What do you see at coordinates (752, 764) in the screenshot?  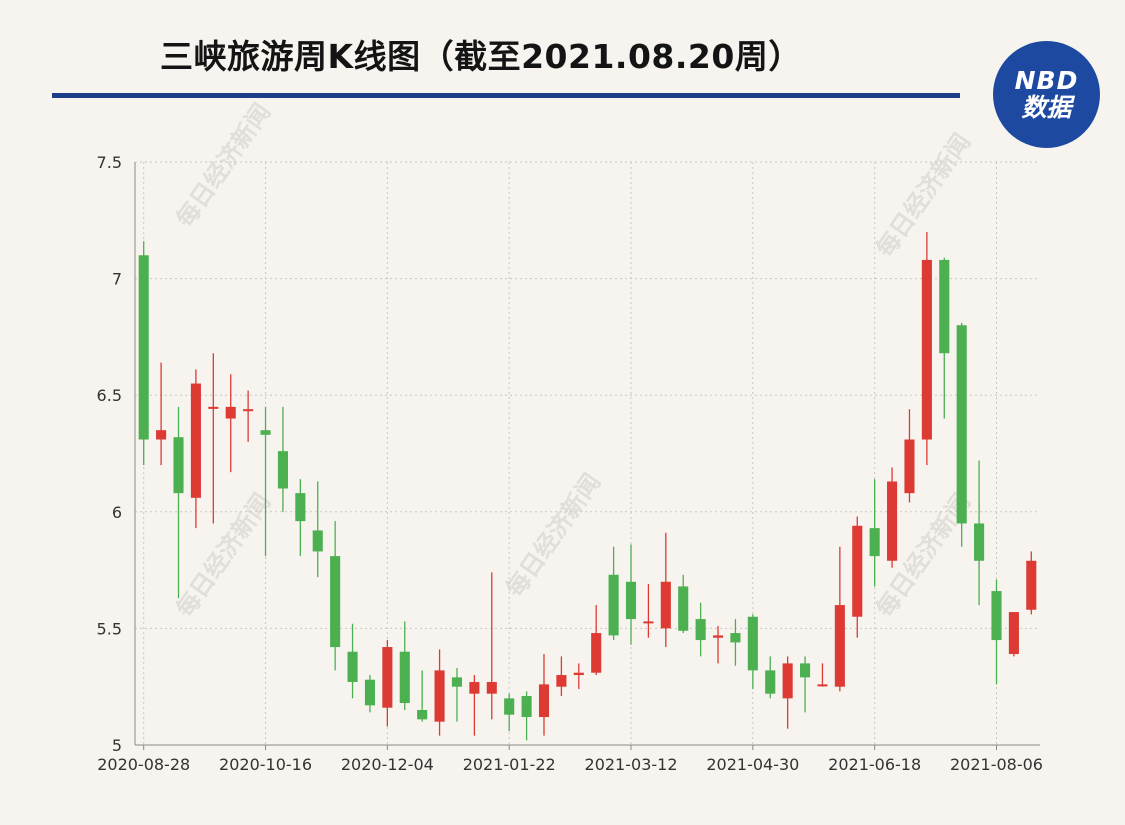 I see `x-tick-label: 2021-04-30` at bounding box center [752, 764].